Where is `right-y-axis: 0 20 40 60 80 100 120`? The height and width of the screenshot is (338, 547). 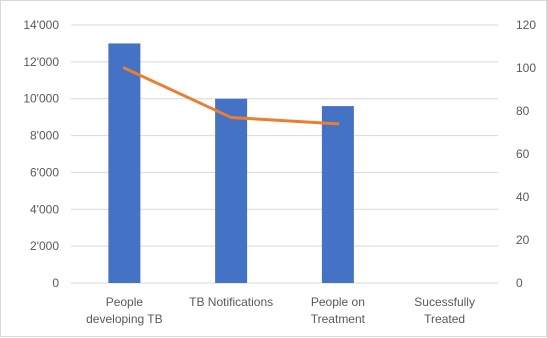 right-y-axis: 0 20 40 60 80 100 120 is located at coordinates (526, 154).